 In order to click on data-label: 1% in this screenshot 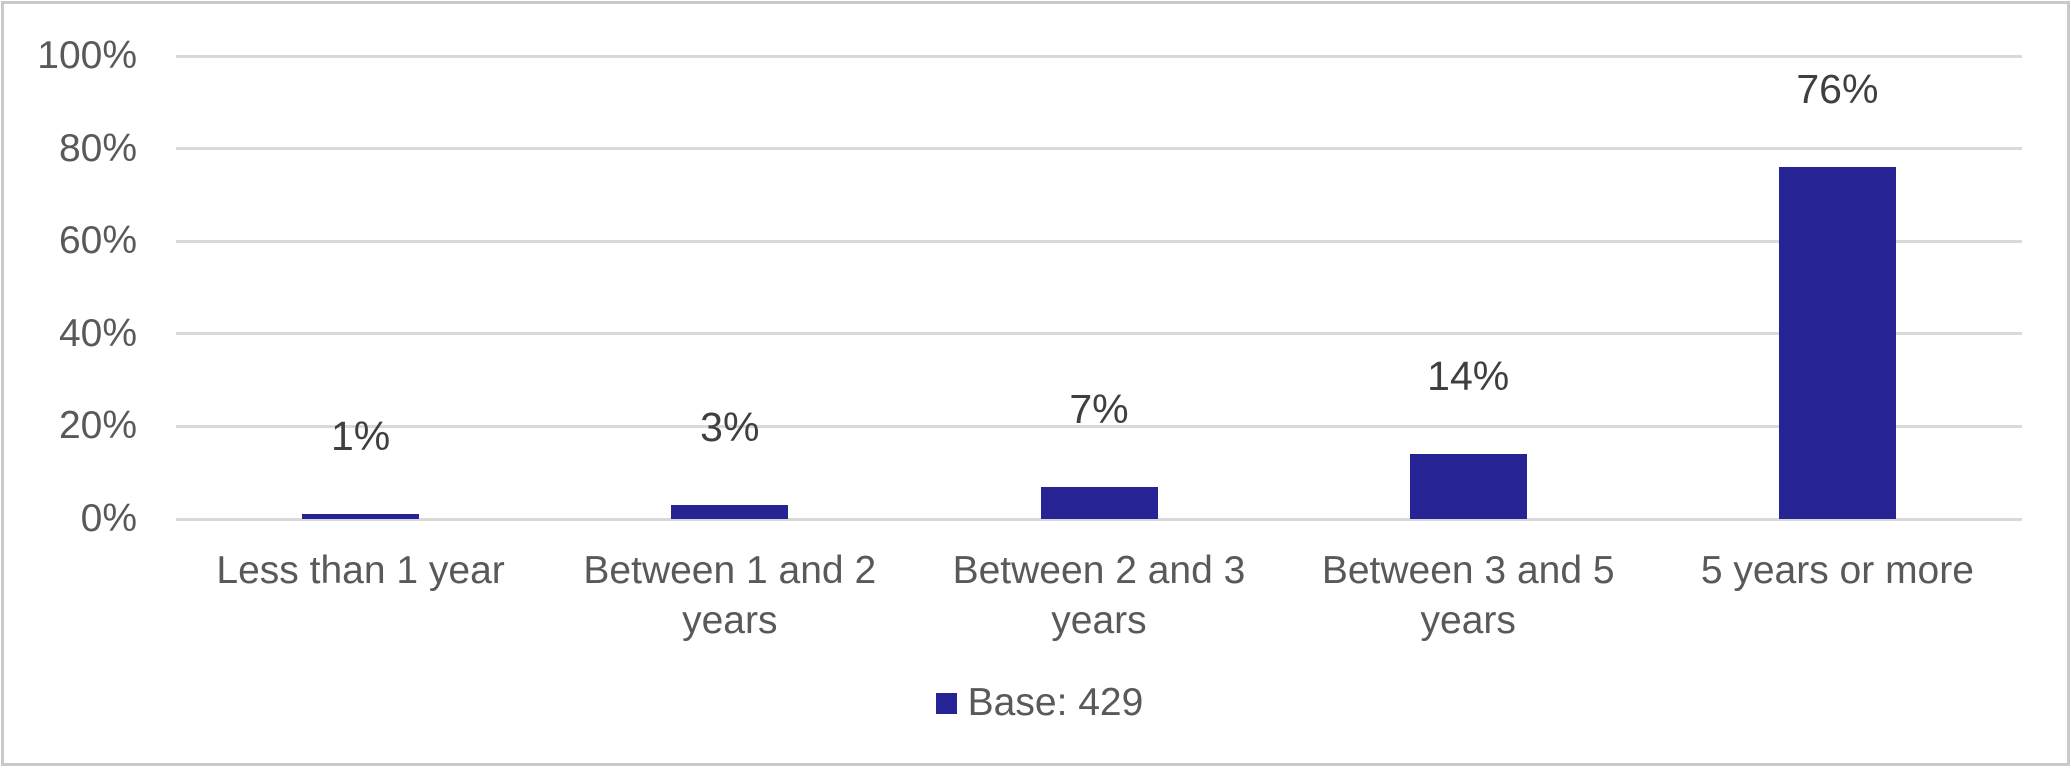, I will do `click(360, 436)`.